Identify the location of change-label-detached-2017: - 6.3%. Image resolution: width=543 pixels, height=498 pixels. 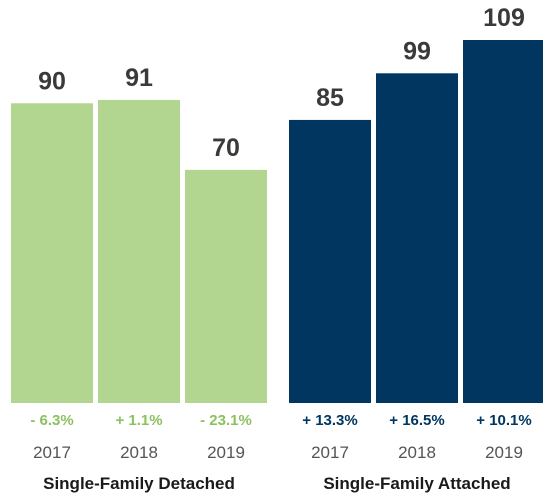
(51, 420).